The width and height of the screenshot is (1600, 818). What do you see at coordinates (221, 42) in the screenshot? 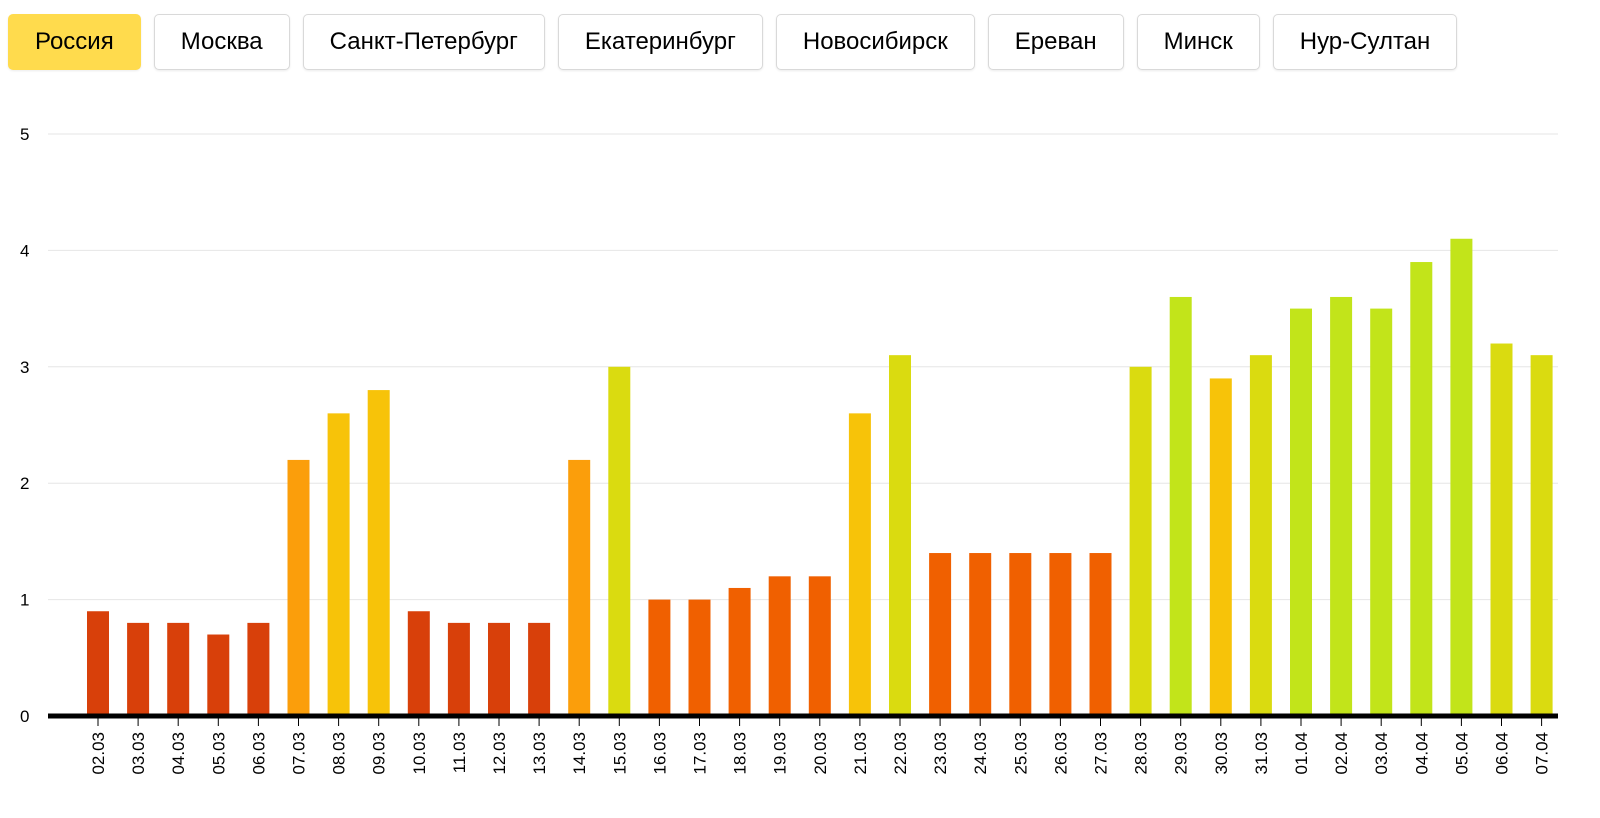
I see `tab-moscow: Москва` at bounding box center [221, 42].